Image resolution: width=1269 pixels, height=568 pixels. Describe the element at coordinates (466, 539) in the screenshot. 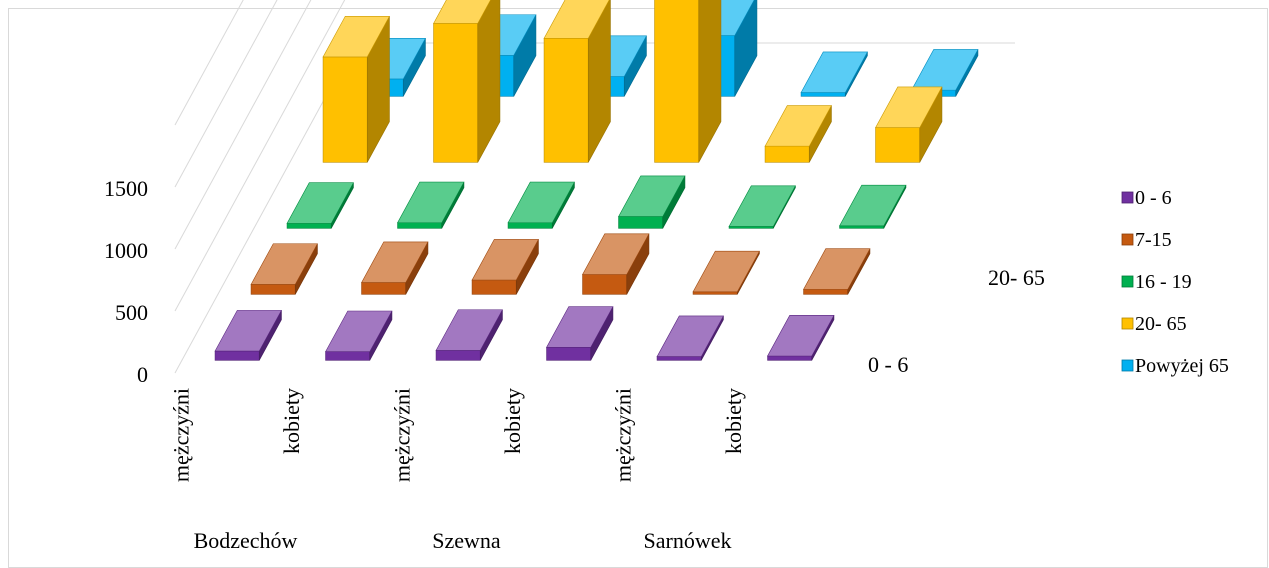

I see `group-label: Szewna` at that location.